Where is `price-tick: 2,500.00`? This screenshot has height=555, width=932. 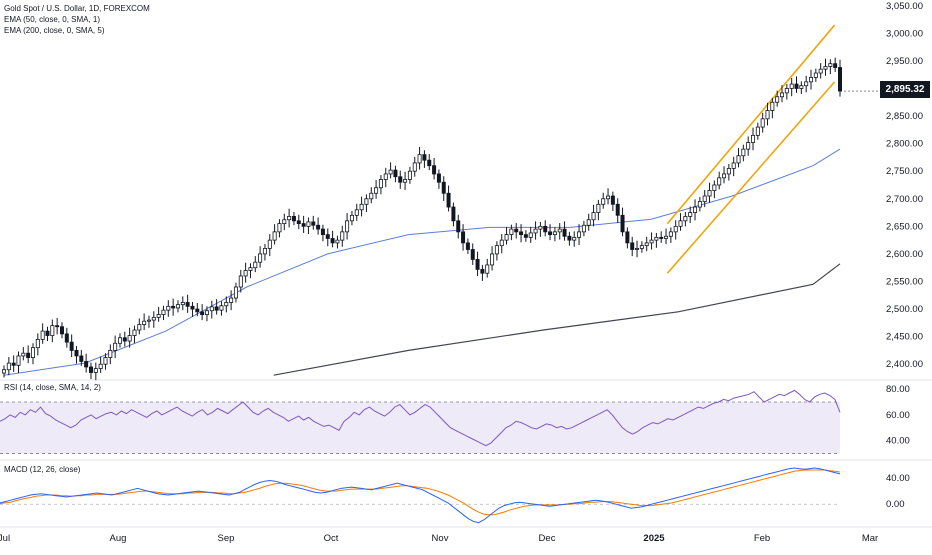 price-tick: 2,500.00 is located at coordinates (904, 309).